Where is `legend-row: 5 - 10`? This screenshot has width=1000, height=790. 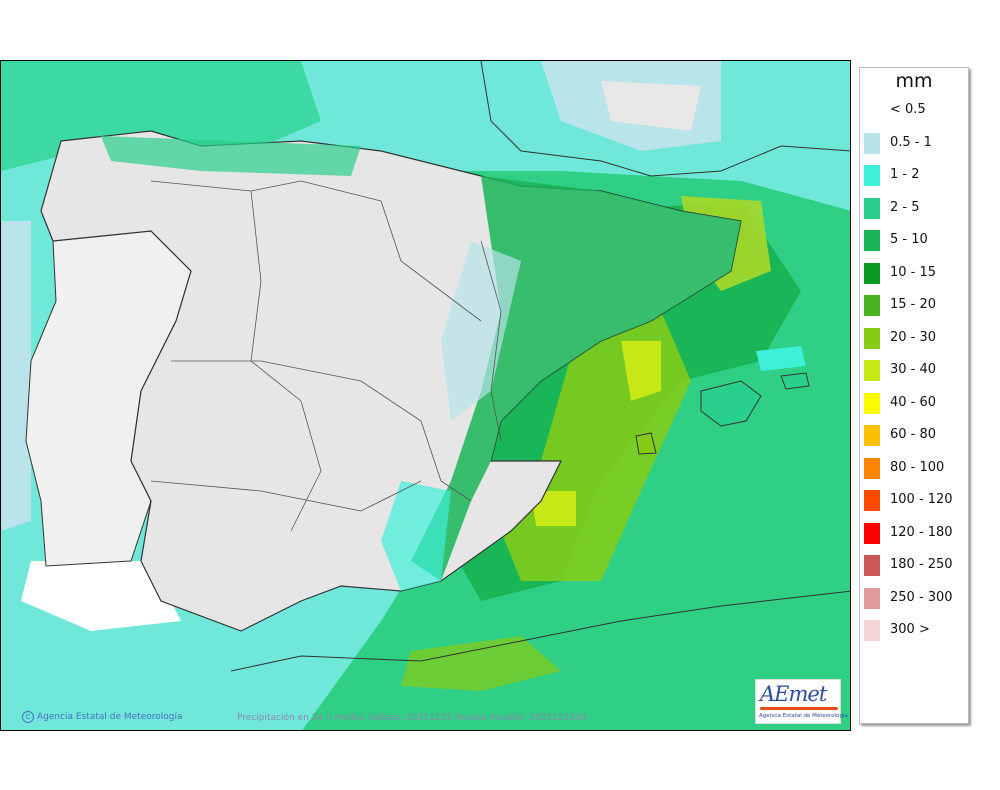
legend-row: 5 - 10 is located at coordinates (916, 240).